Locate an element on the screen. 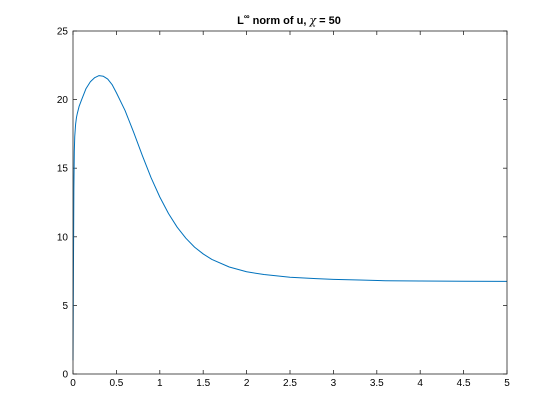  x-tick-label: 3 is located at coordinates (334, 383).